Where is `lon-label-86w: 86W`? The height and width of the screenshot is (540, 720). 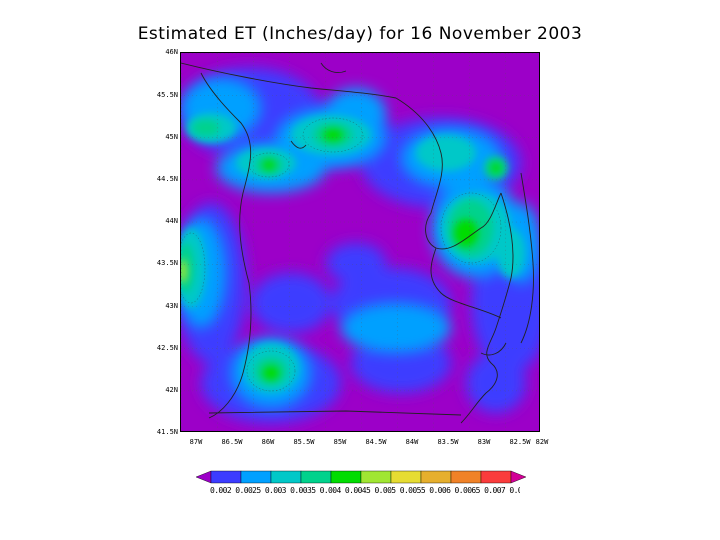 lon-label-86w: 86W is located at coordinates (268, 442).